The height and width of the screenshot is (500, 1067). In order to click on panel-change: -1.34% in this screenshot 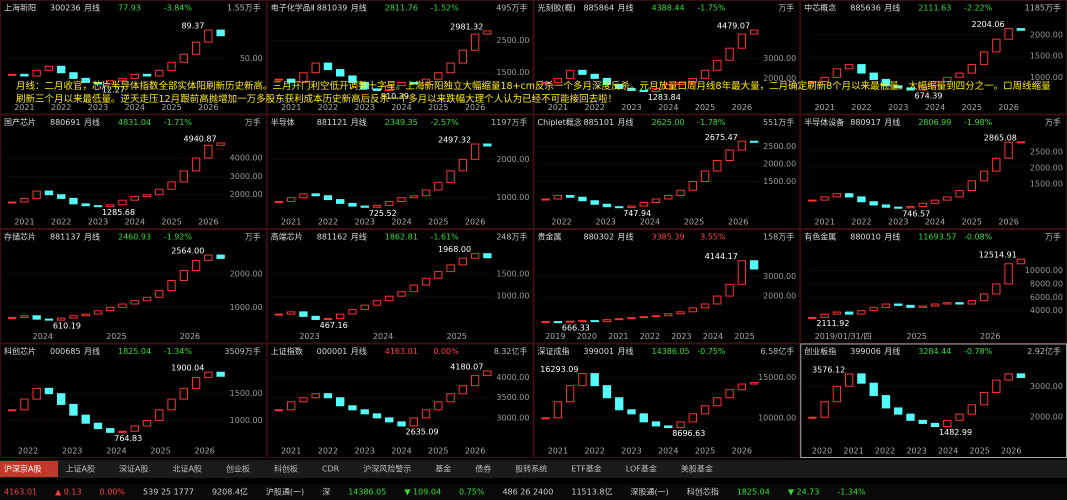, I will do `click(178, 351)`.